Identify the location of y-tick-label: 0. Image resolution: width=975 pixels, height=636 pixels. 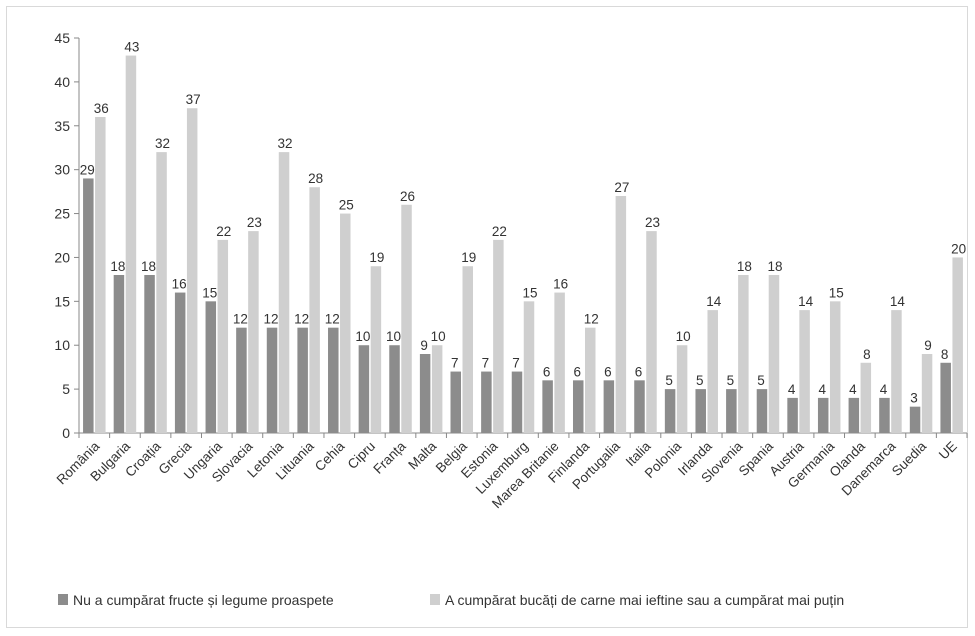
(66, 433).